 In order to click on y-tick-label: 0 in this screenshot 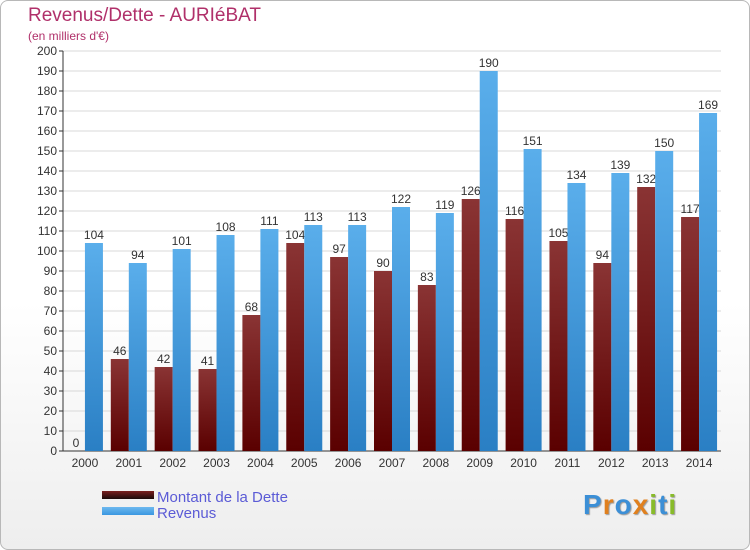, I will do `click(53, 451)`.